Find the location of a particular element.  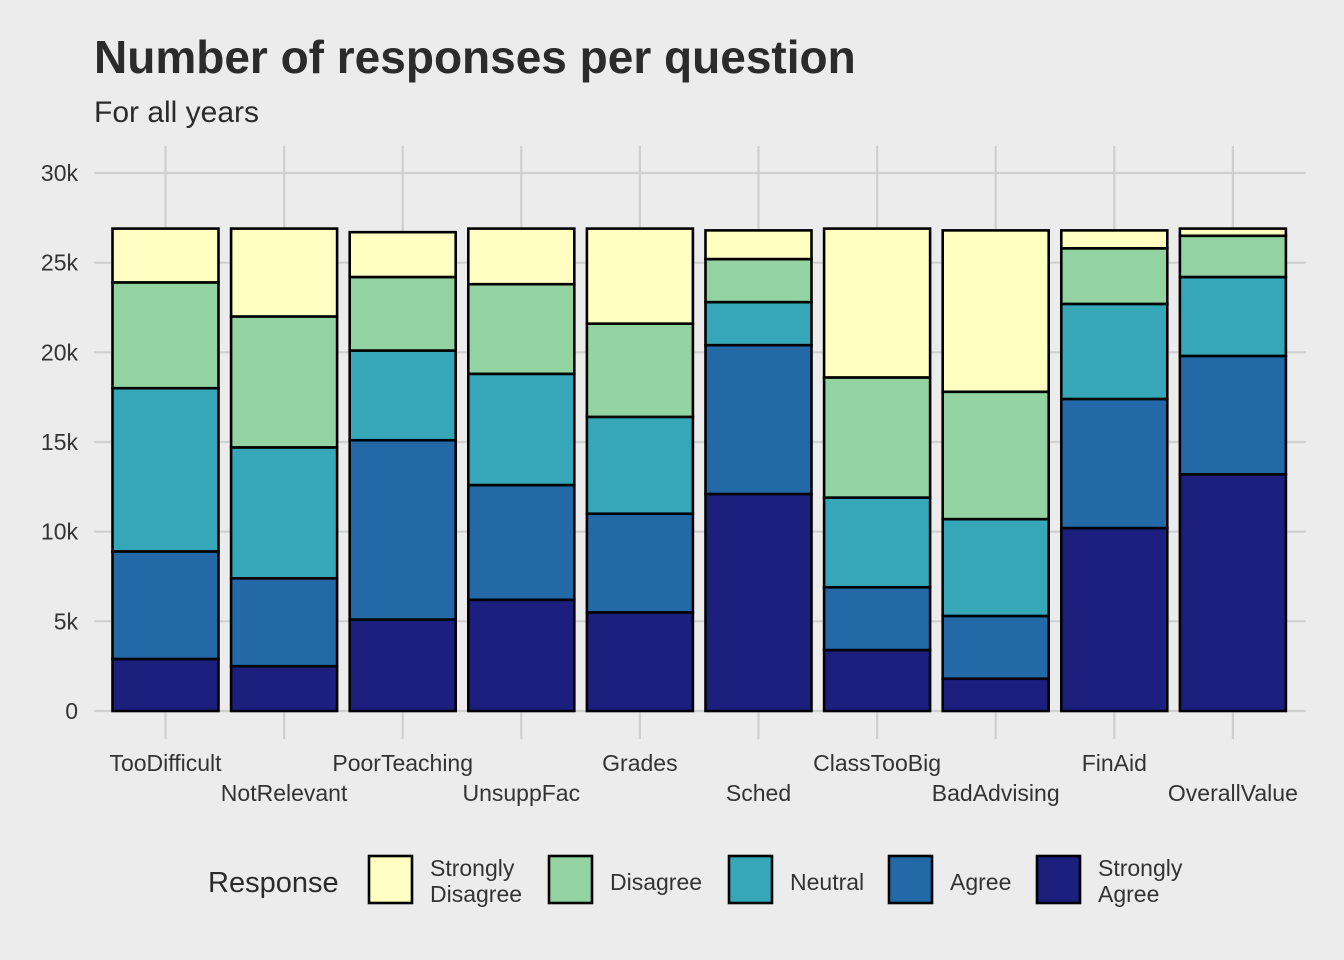

bar-group-grades is located at coordinates (640, 470).